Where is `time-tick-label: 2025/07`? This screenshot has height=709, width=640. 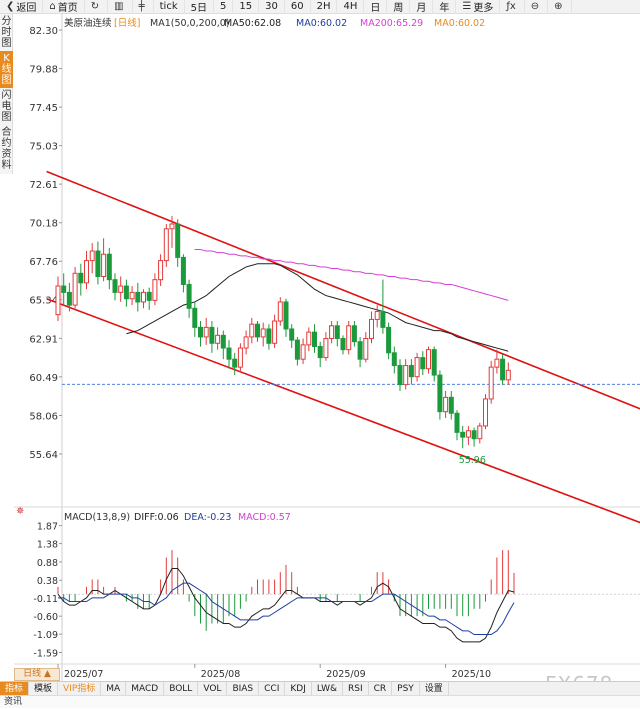 time-tick-label: 2025/07 is located at coordinates (83, 674).